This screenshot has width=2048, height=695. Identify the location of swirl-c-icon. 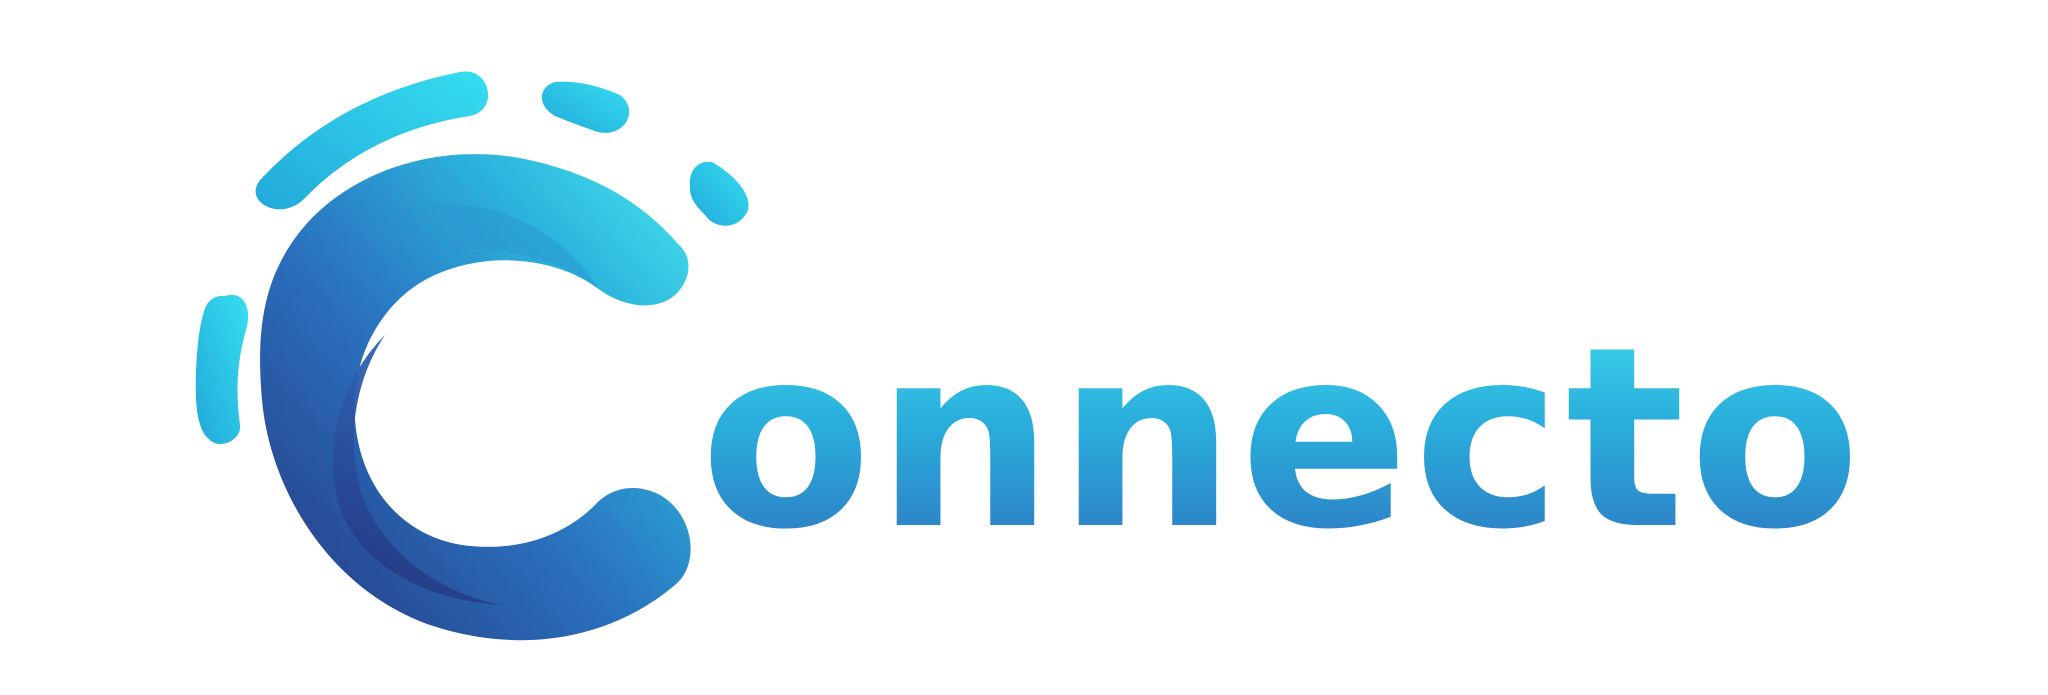
(475, 397).